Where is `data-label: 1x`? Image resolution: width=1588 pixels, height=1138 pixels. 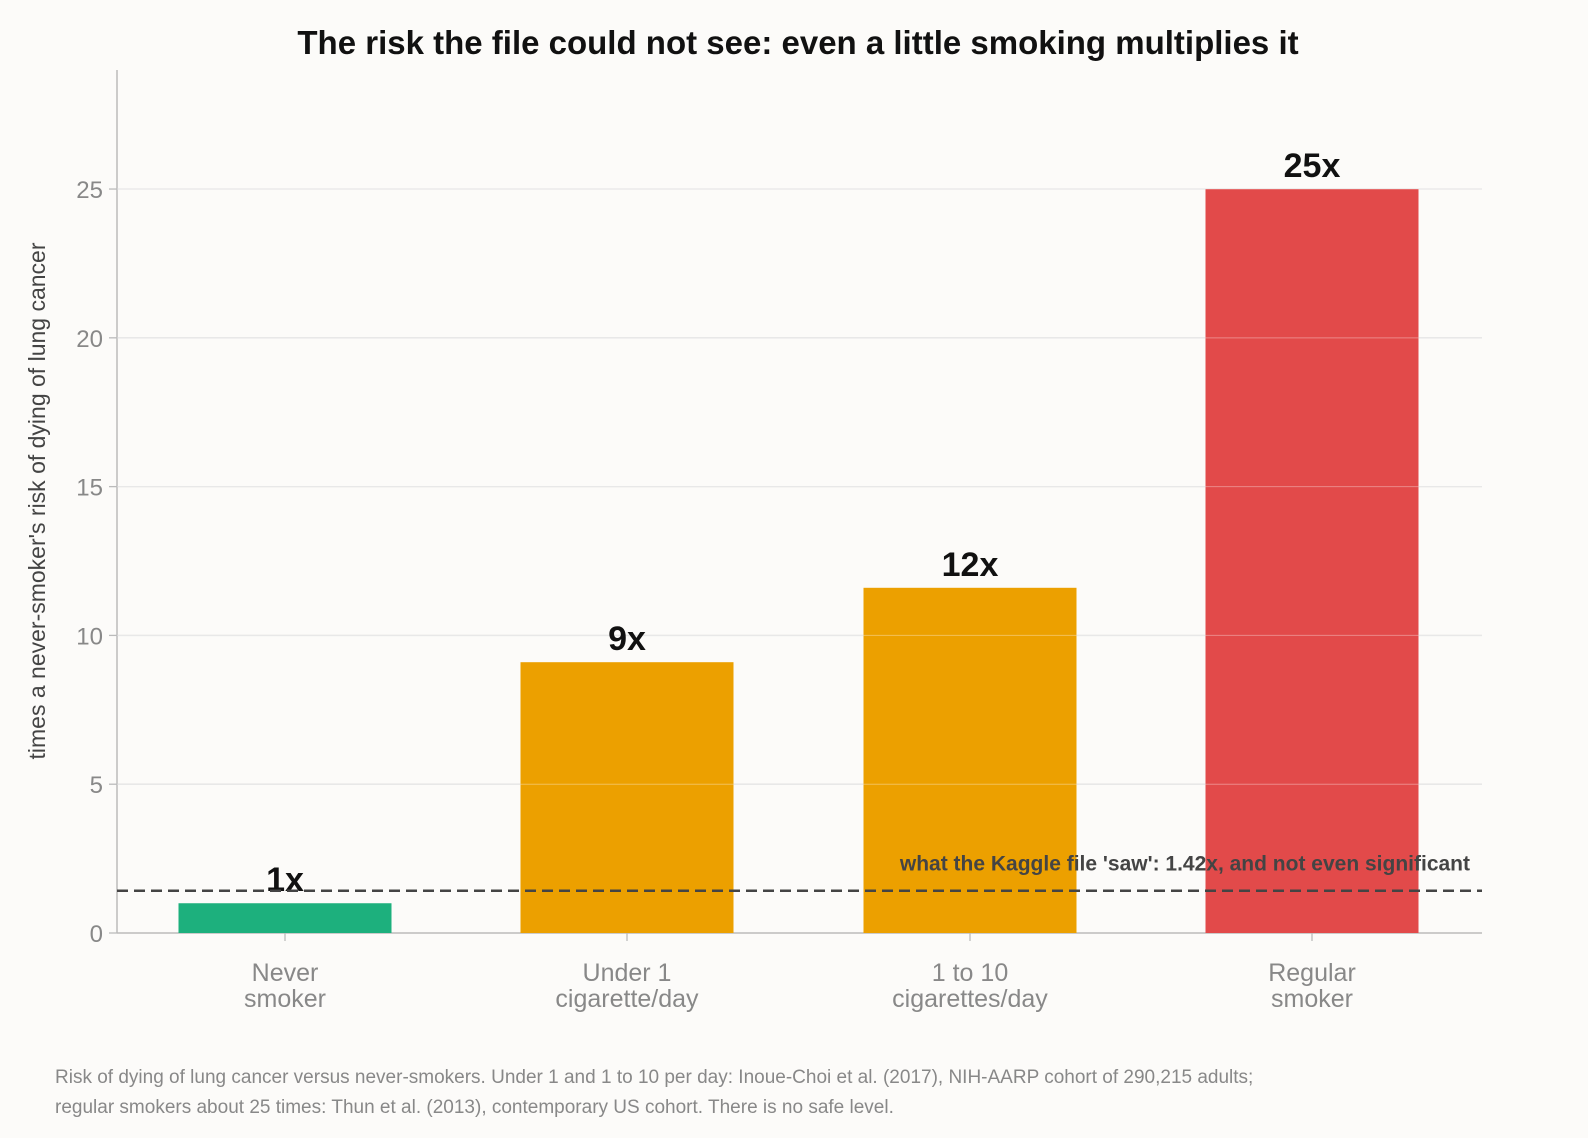
data-label: 1x is located at coordinates (285, 880).